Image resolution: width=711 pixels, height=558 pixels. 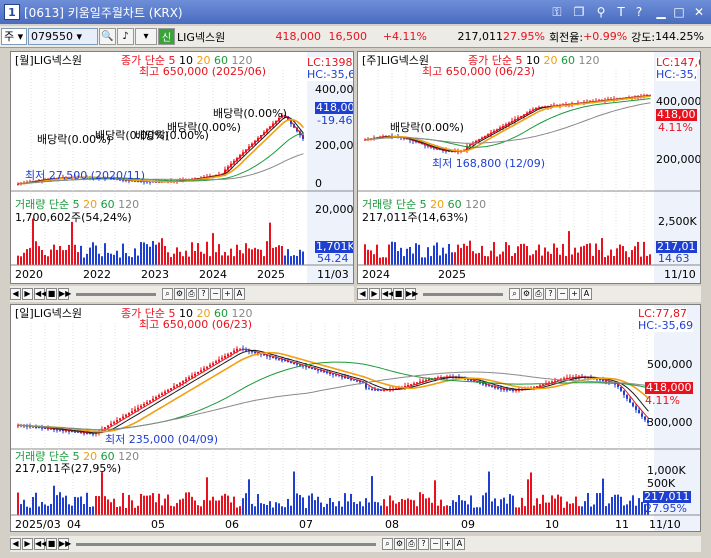 I want to click on maximize-icon: □, so click(x=679, y=12).